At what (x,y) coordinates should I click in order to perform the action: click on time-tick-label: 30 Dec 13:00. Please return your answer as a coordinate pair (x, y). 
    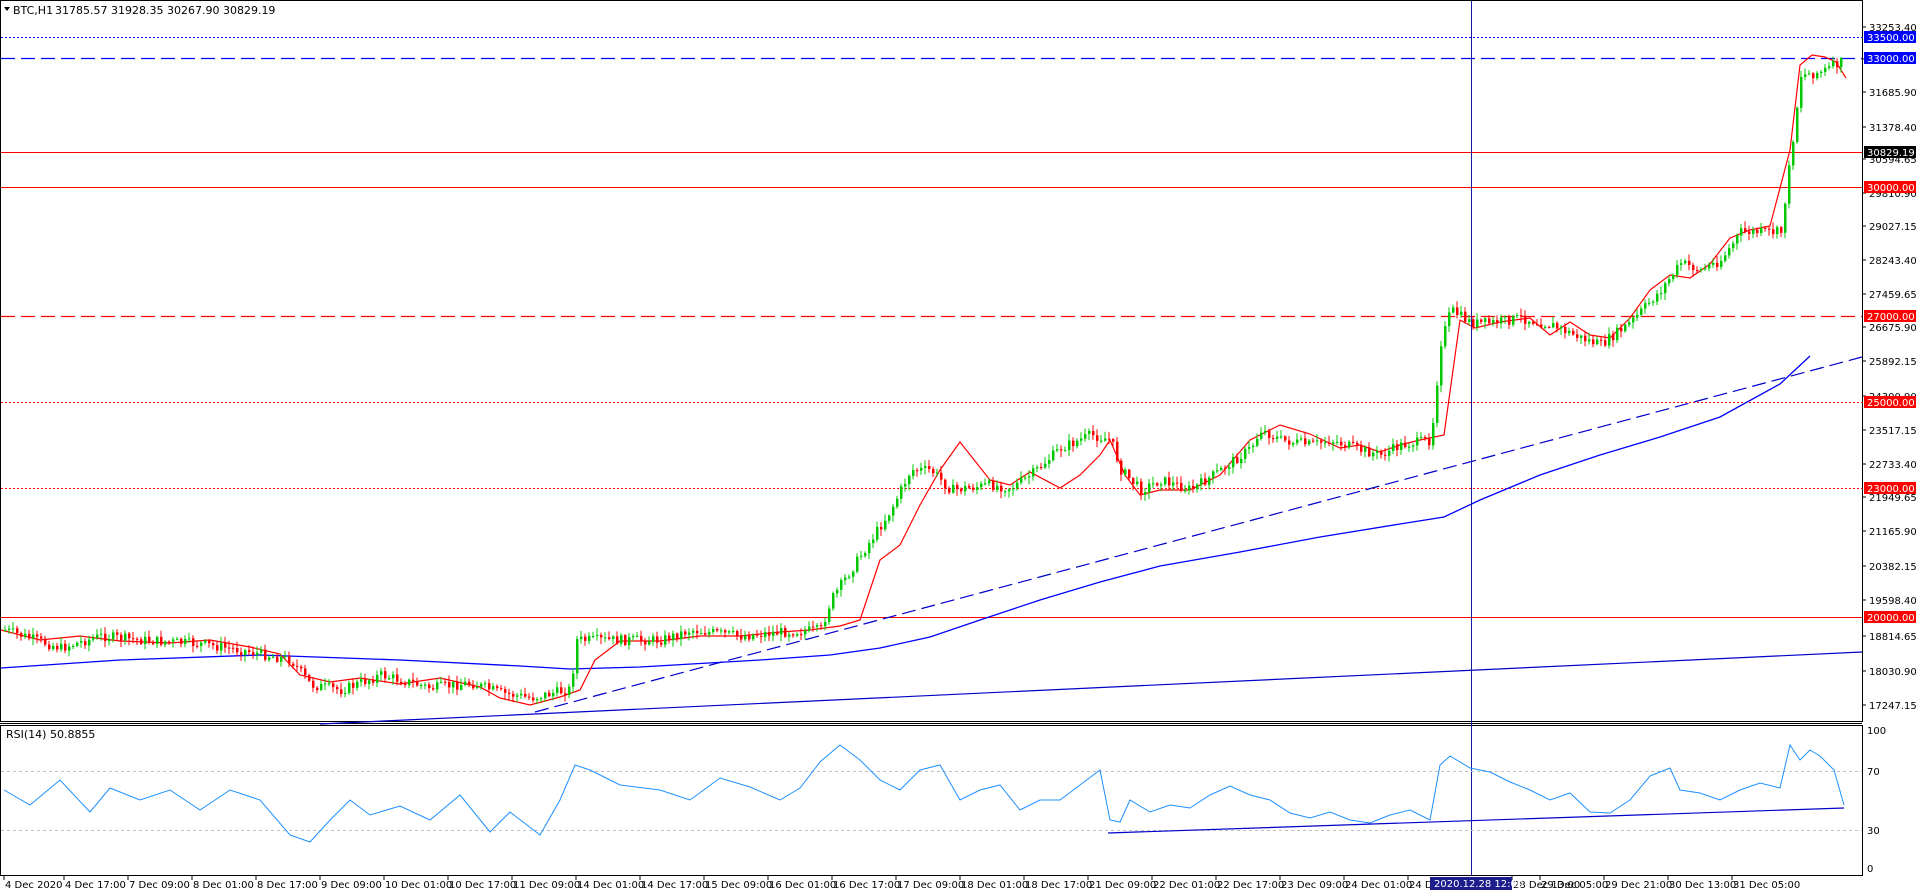
    Looking at the image, I should click on (1702, 885).